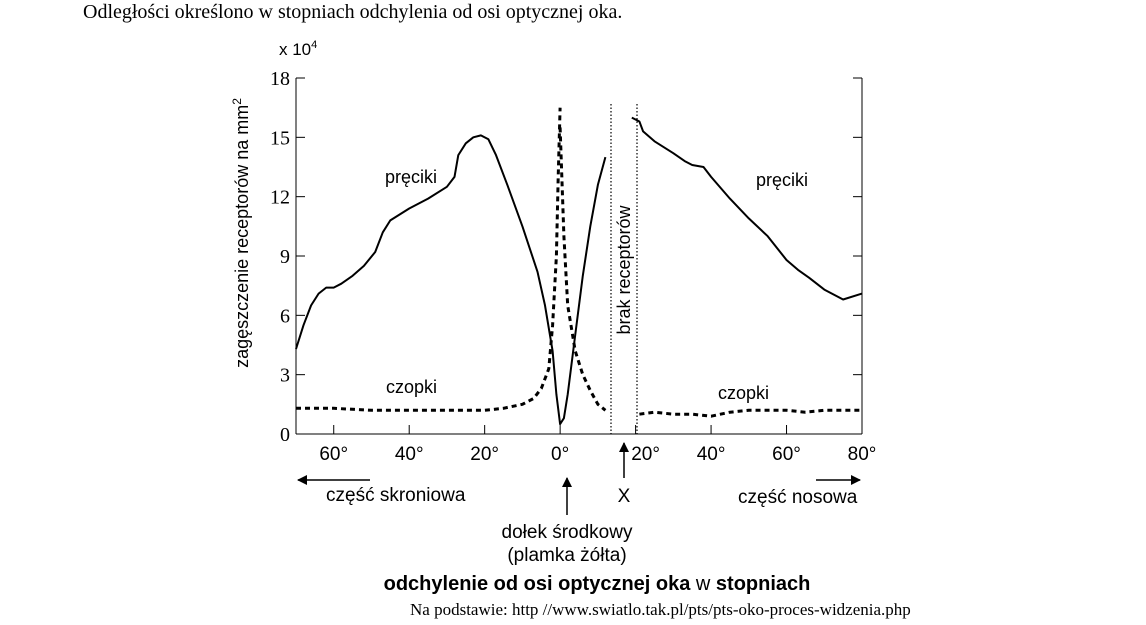  I want to click on series-label-cones-left: czopki, so click(411, 387).